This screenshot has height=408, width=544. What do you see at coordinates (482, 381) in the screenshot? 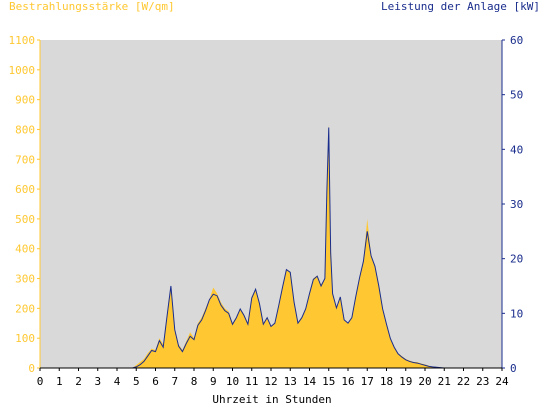
I see `x-tick-label: 23` at bounding box center [482, 381].